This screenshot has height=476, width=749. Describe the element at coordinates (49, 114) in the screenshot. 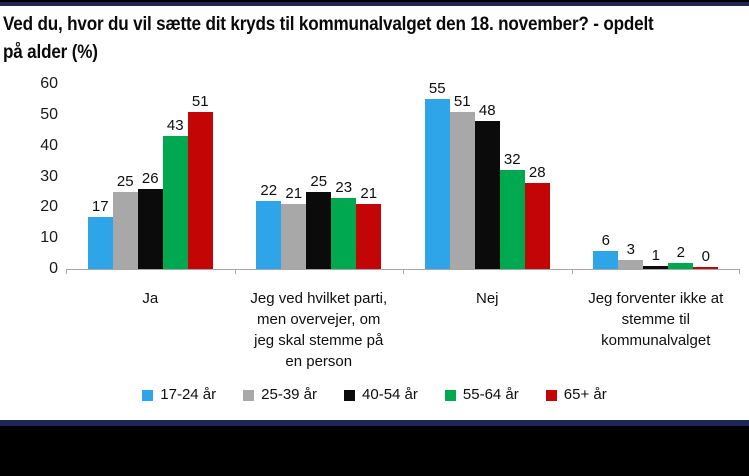

I see `y-axis-label: 50` at that location.